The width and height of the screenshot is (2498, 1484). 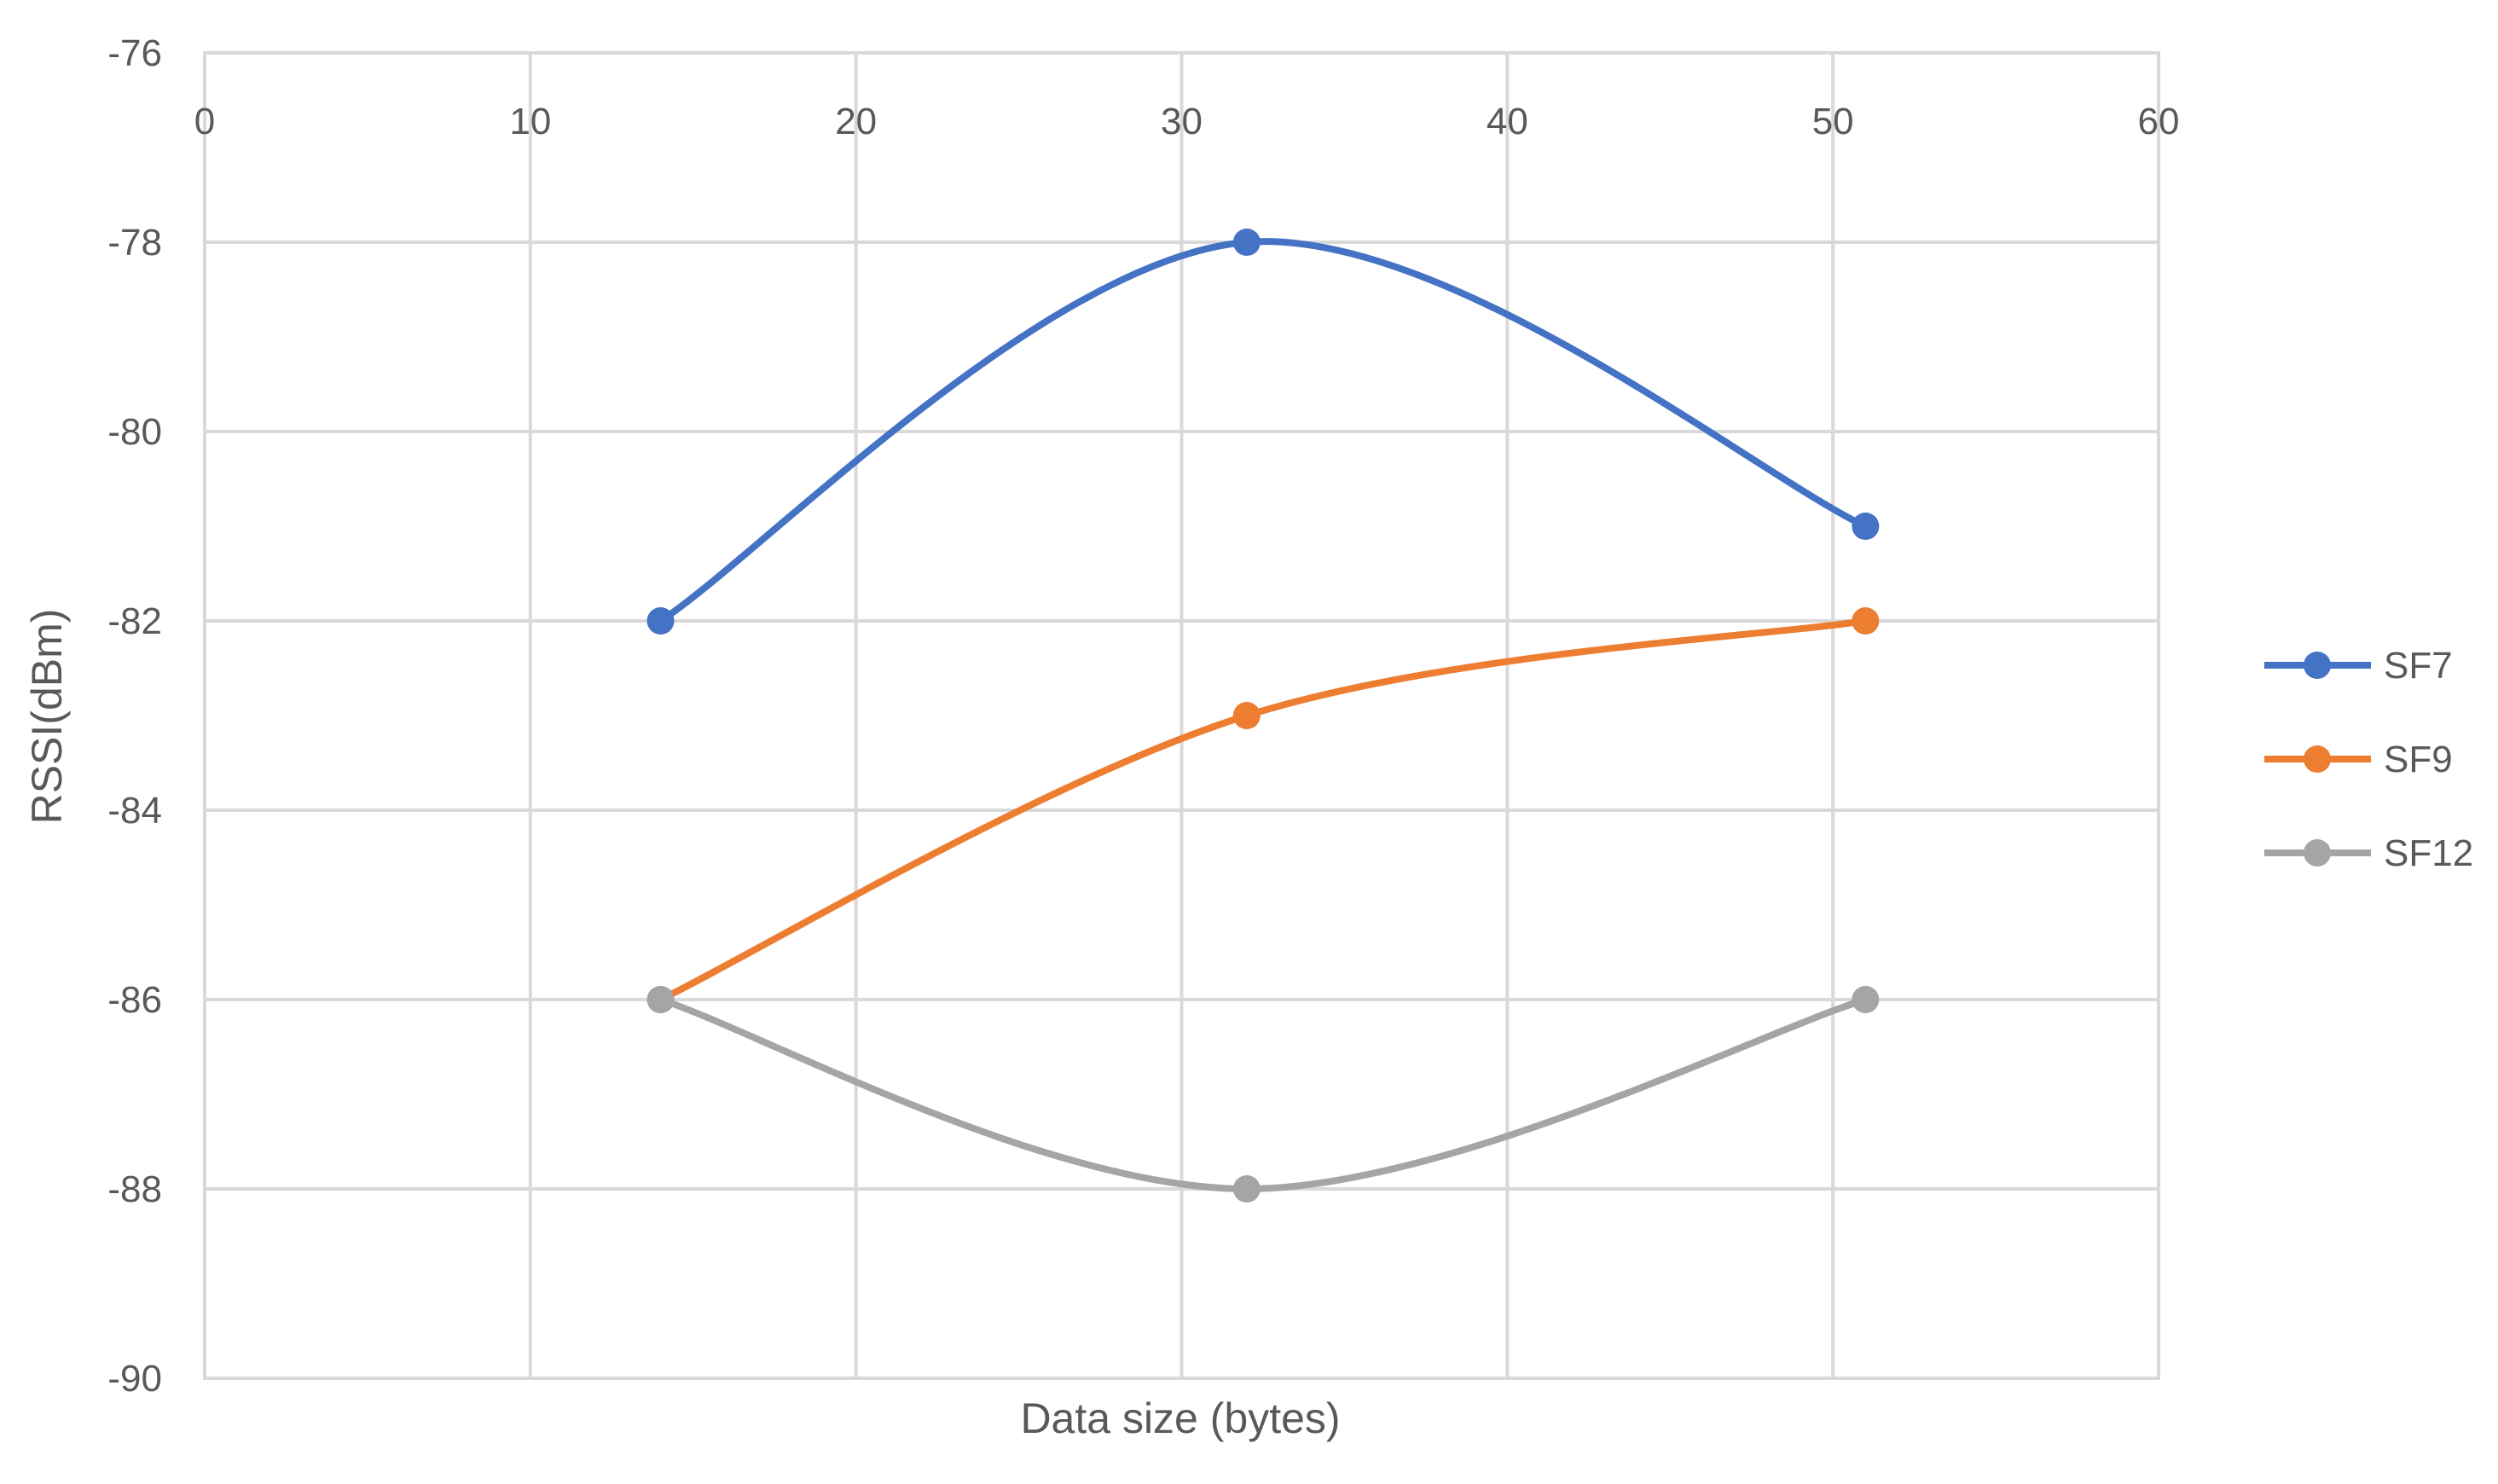 I want to click on legend: SF7 SF9 SF12, so click(x=2369, y=759).